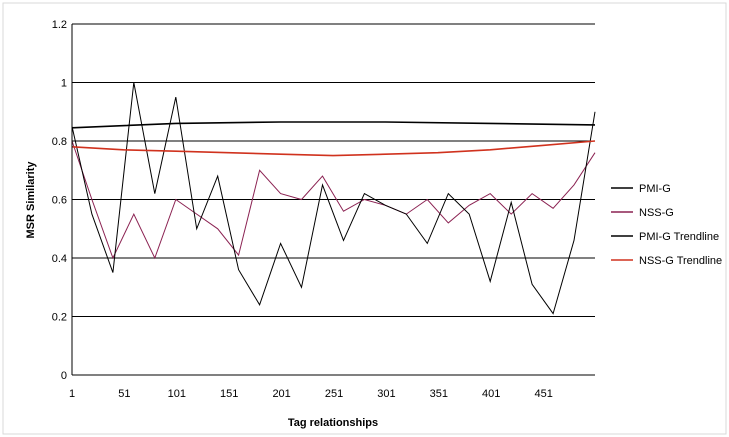  What do you see at coordinates (439, 394) in the screenshot?
I see `x-tick-label: 351` at bounding box center [439, 394].